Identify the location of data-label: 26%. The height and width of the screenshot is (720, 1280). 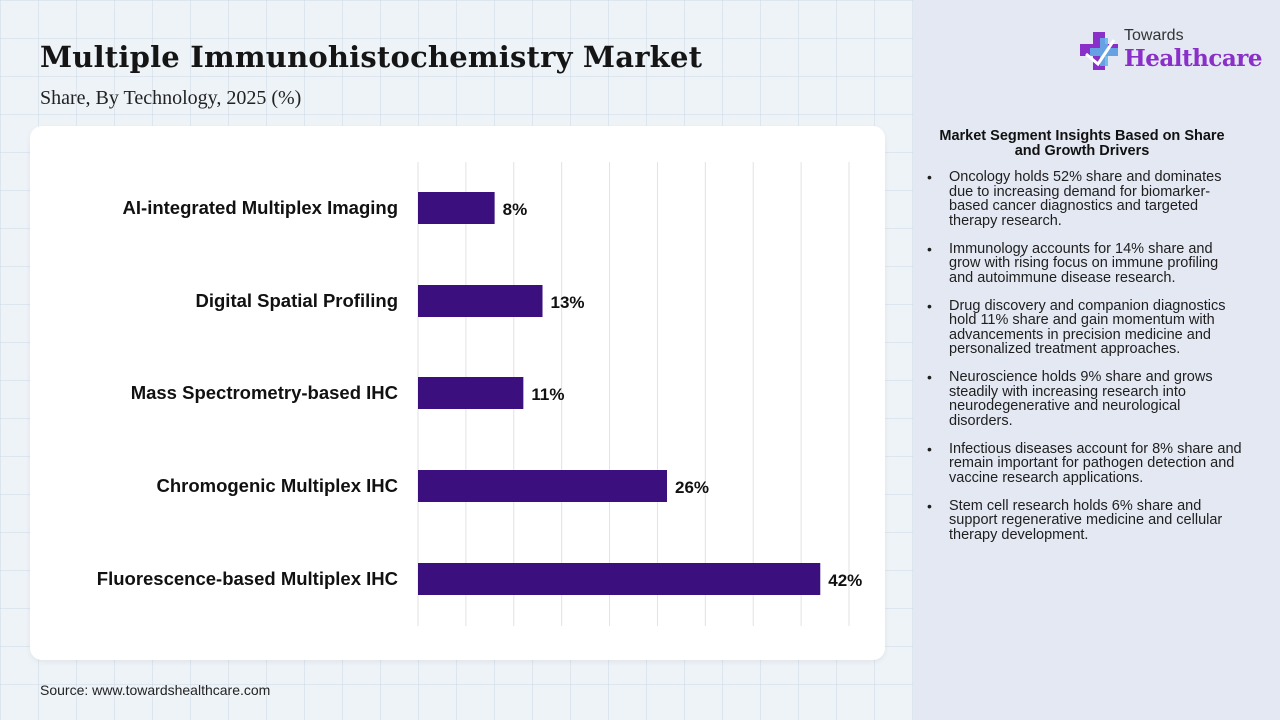
(692, 487).